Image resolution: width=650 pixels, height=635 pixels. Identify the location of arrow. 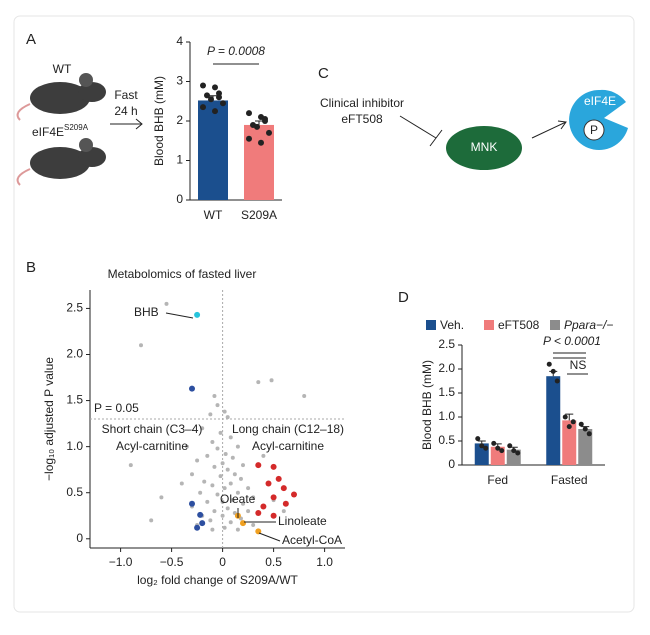
(126, 124).